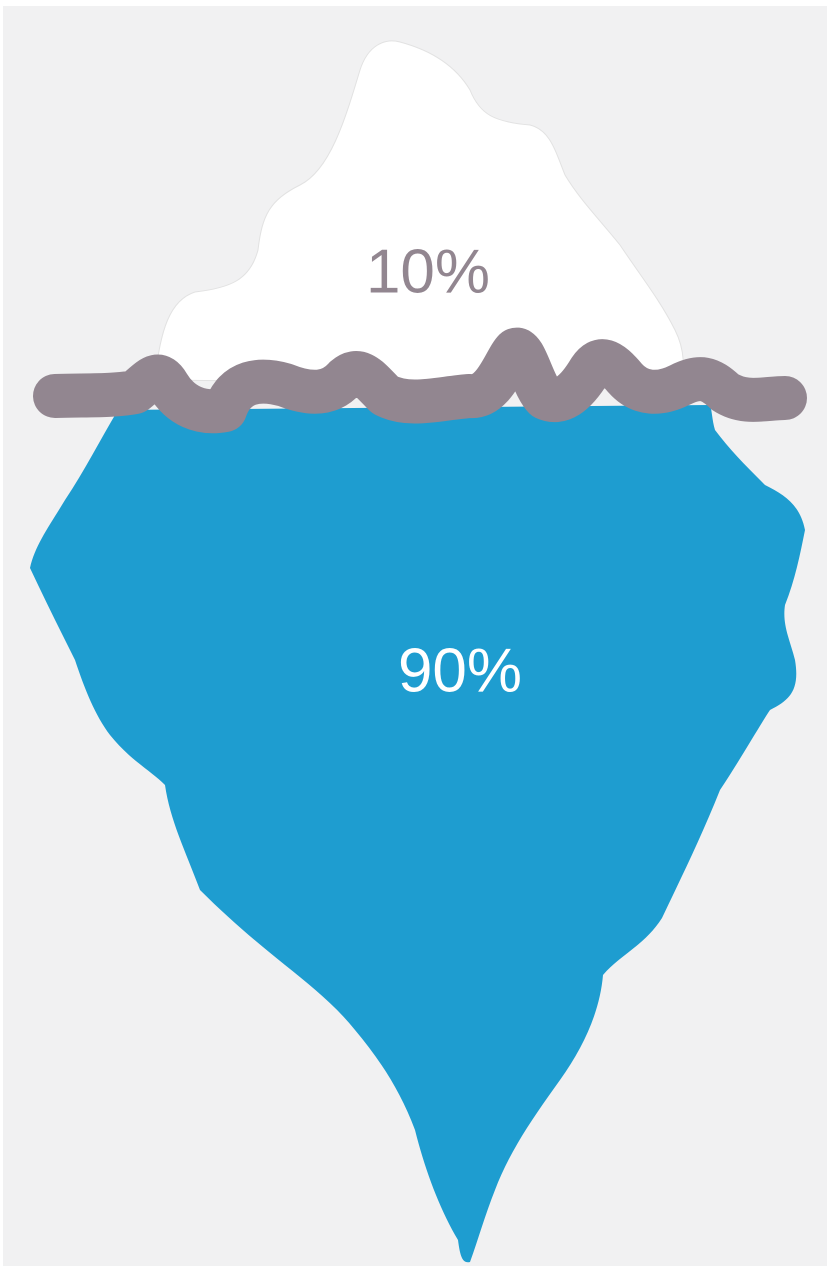 Image resolution: width=830 pixels, height=1269 pixels. Describe the element at coordinates (460, 670) in the screenshot. I see `below-water-label: 90%` at that location.